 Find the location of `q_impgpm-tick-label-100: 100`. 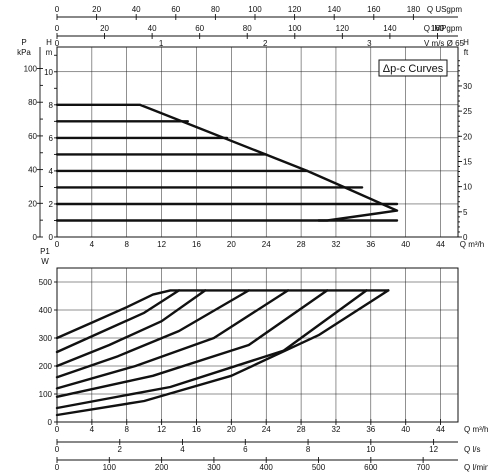

q_impgpm-tick-label-100: 100 is located at coordinates (295, 28).